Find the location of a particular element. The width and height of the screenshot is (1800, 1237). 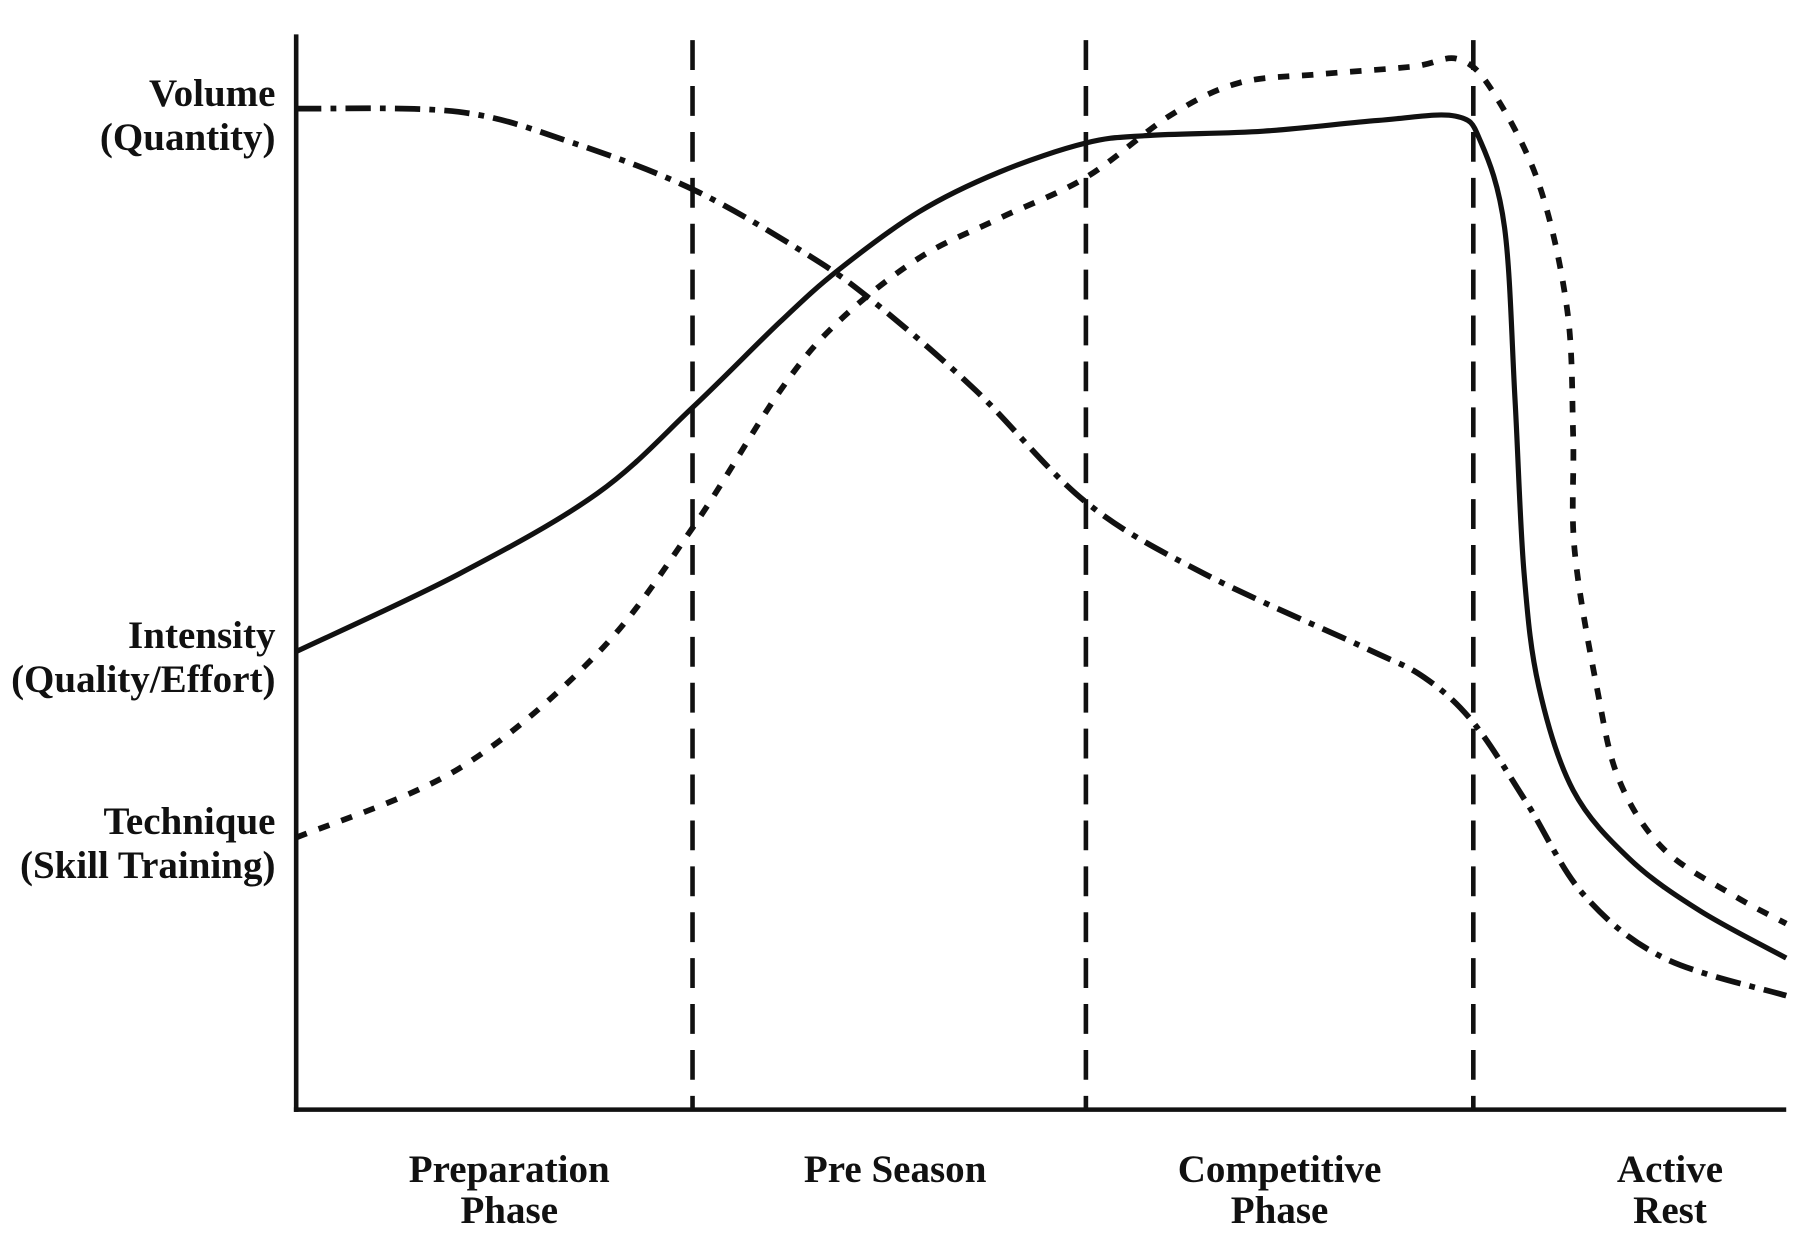

y-label-title: Technique is located at coordinates (189, 821).